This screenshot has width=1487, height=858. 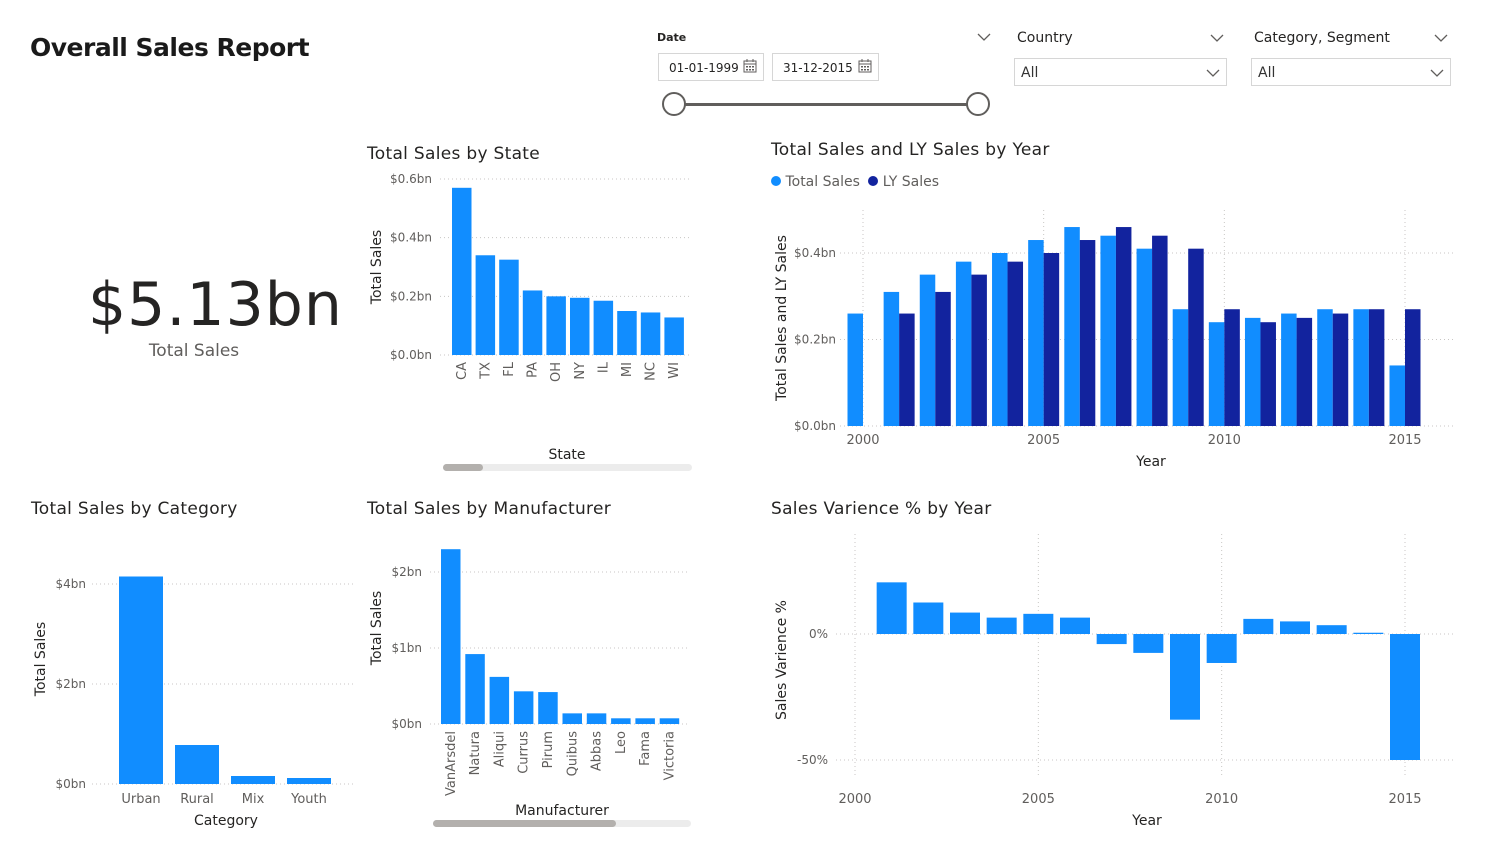 What do you see at coordinates (134, 509) in the screenshot?
I see `chart-title-category: Total Sales by Category` at bounding box center [134, 509].